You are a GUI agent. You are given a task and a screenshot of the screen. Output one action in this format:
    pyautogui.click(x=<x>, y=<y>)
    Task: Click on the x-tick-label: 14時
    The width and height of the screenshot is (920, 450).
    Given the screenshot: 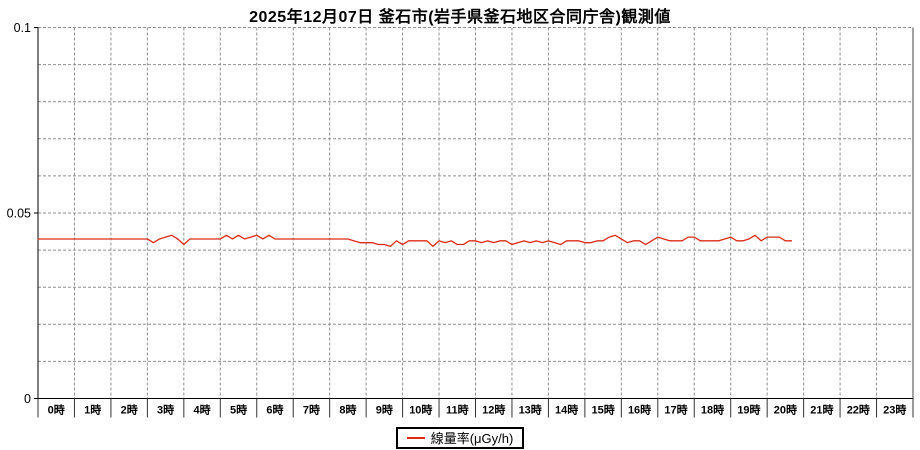 What is the action you would take?
    pyautogui.click(x=566, y=410)
    